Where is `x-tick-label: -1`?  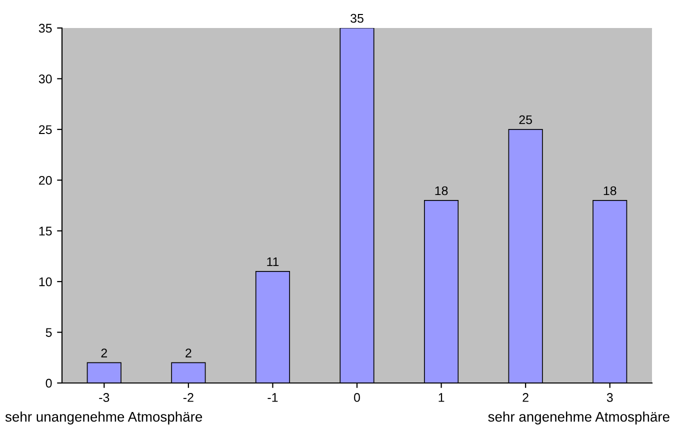
x-tick-label: -1 is located at coordinates (273, 397).